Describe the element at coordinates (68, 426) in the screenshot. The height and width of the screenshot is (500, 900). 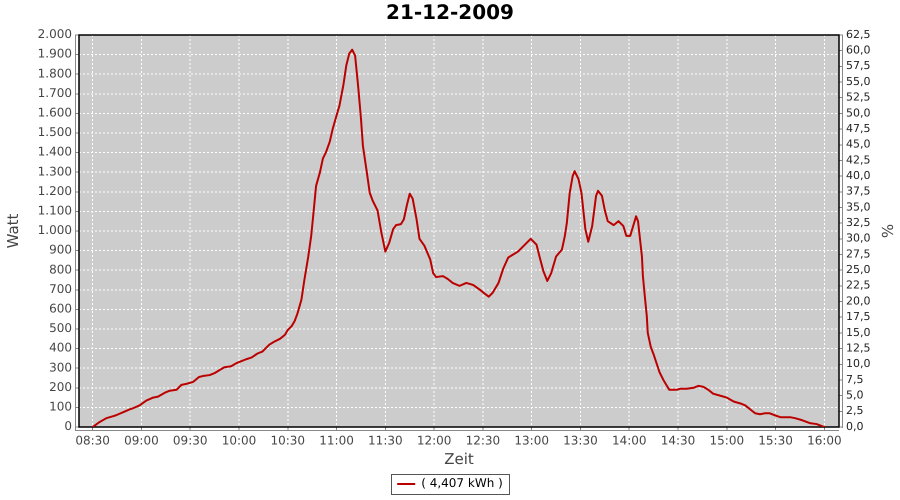
I see `y-tick-label: 0` at that location.